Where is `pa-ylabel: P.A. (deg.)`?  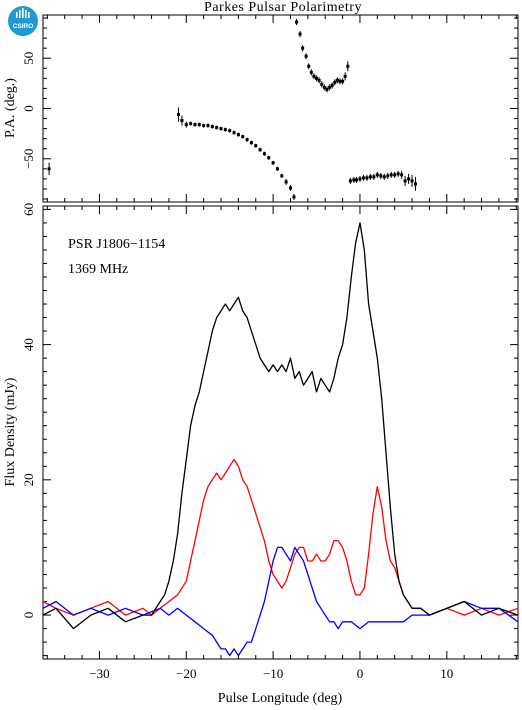
pa-ylabel: P.A. (deg.) is located at coordinates (10, 108).